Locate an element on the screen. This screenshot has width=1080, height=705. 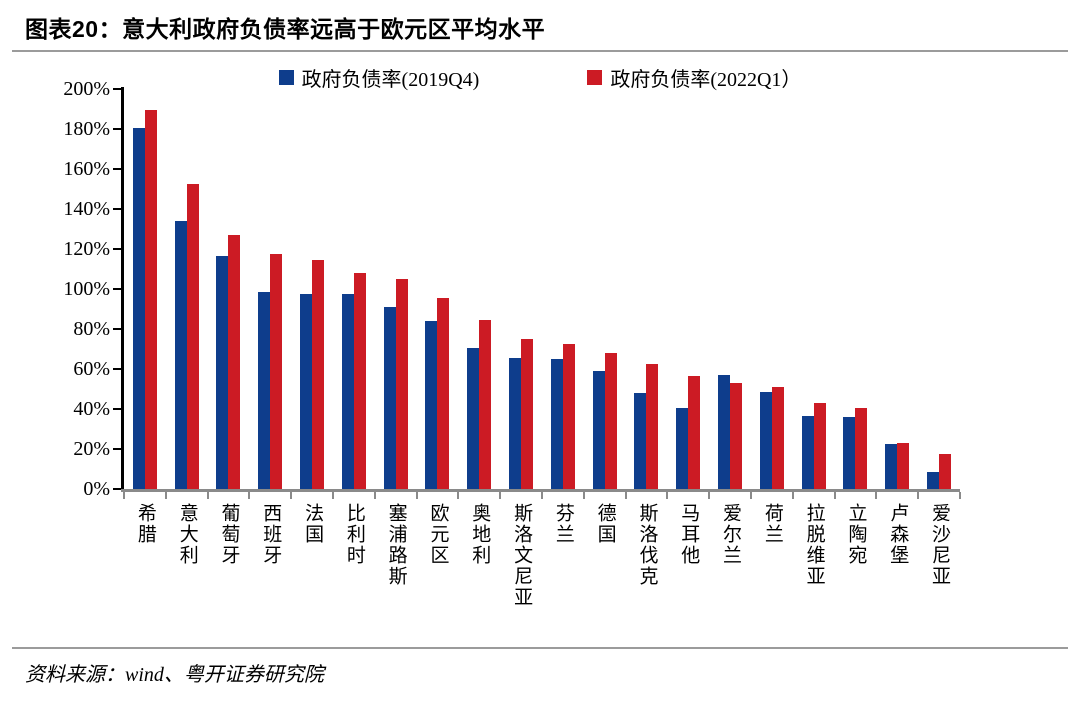
bar-2022q1-西班牙 is located at coordinates (276, 371).